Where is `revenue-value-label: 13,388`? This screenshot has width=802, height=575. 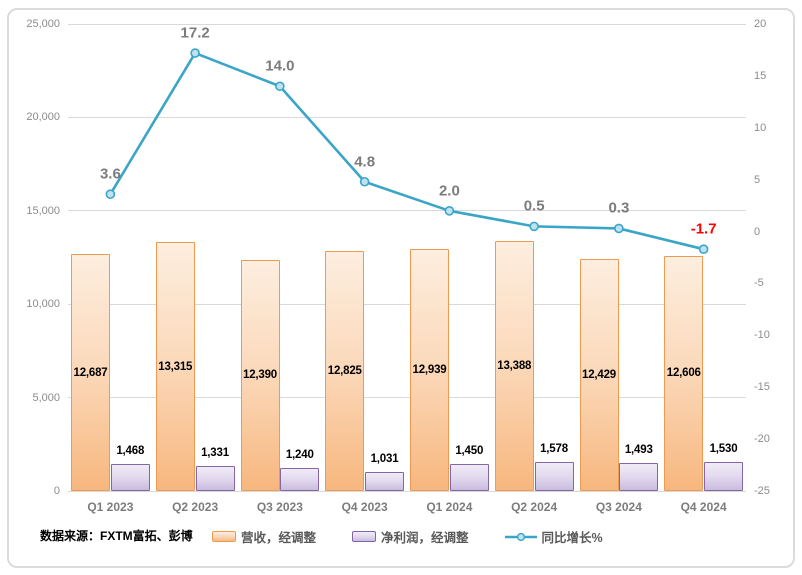
revenue-value-label: 13,388 is located at coordinates (514, 365).